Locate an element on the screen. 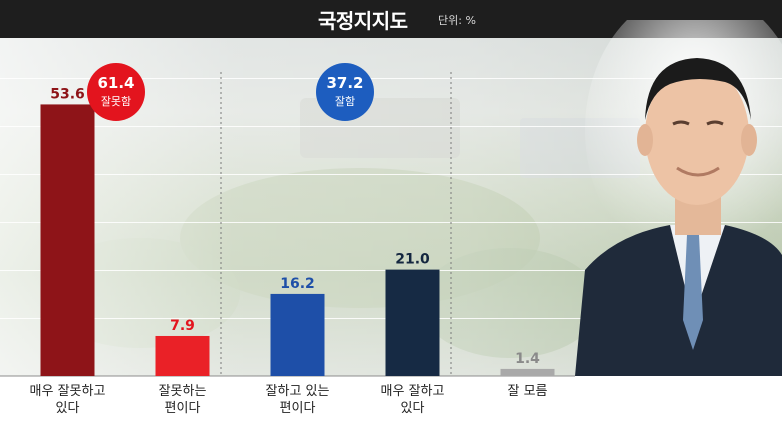 This screenshot has width=782, height=424. category-label: 잘못하는 is located at coordinates (183, 391).